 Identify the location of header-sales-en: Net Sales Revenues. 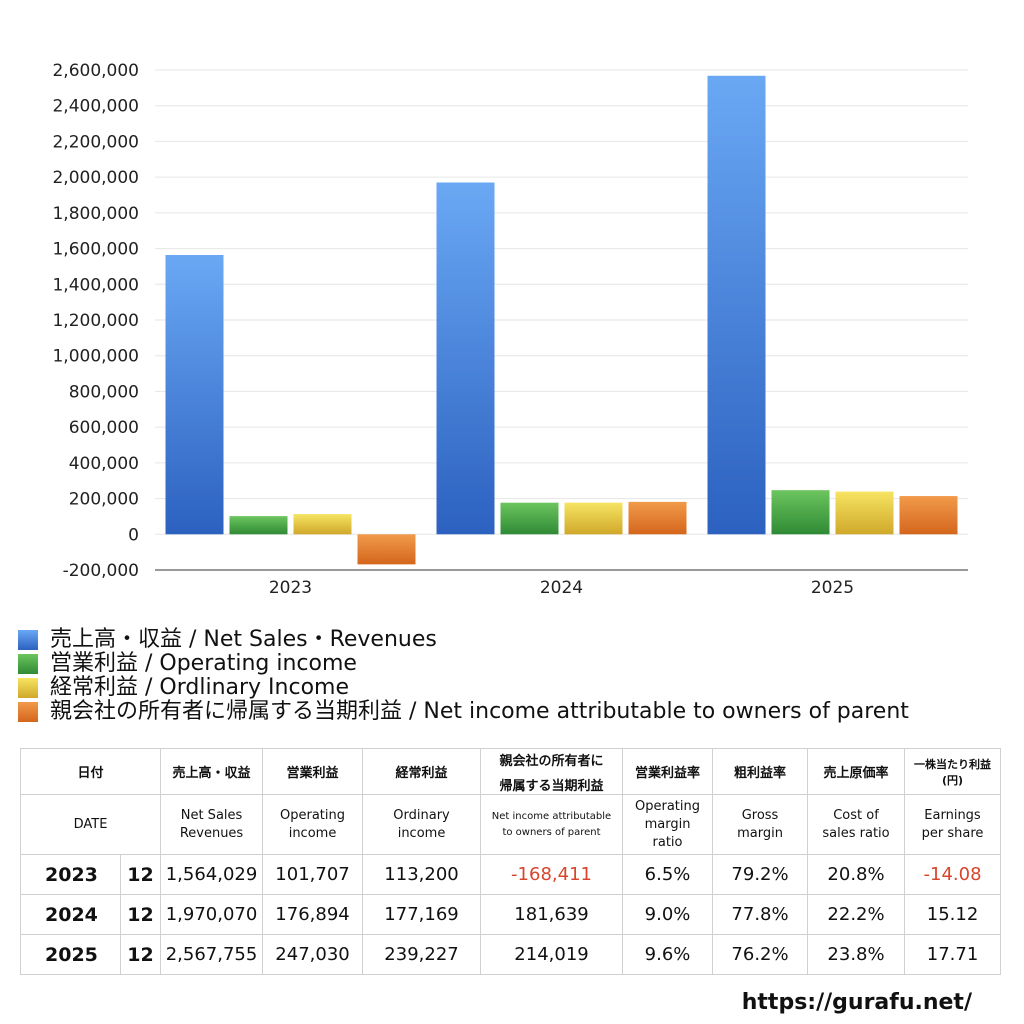
(212, 824).